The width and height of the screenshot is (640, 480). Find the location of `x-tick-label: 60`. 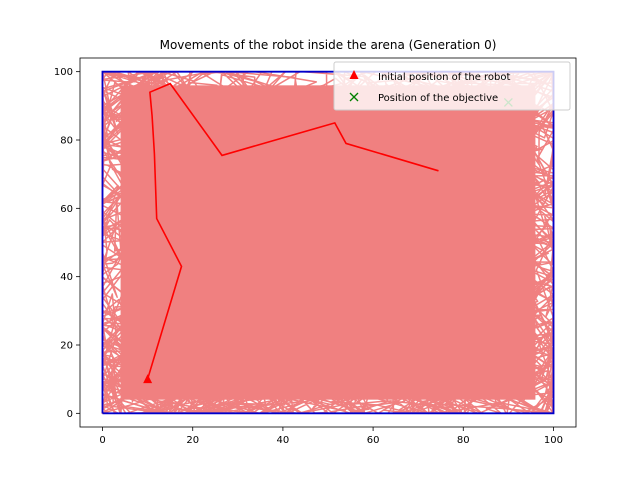

x-tick-label: 60 is located at coordinates (373, 440).